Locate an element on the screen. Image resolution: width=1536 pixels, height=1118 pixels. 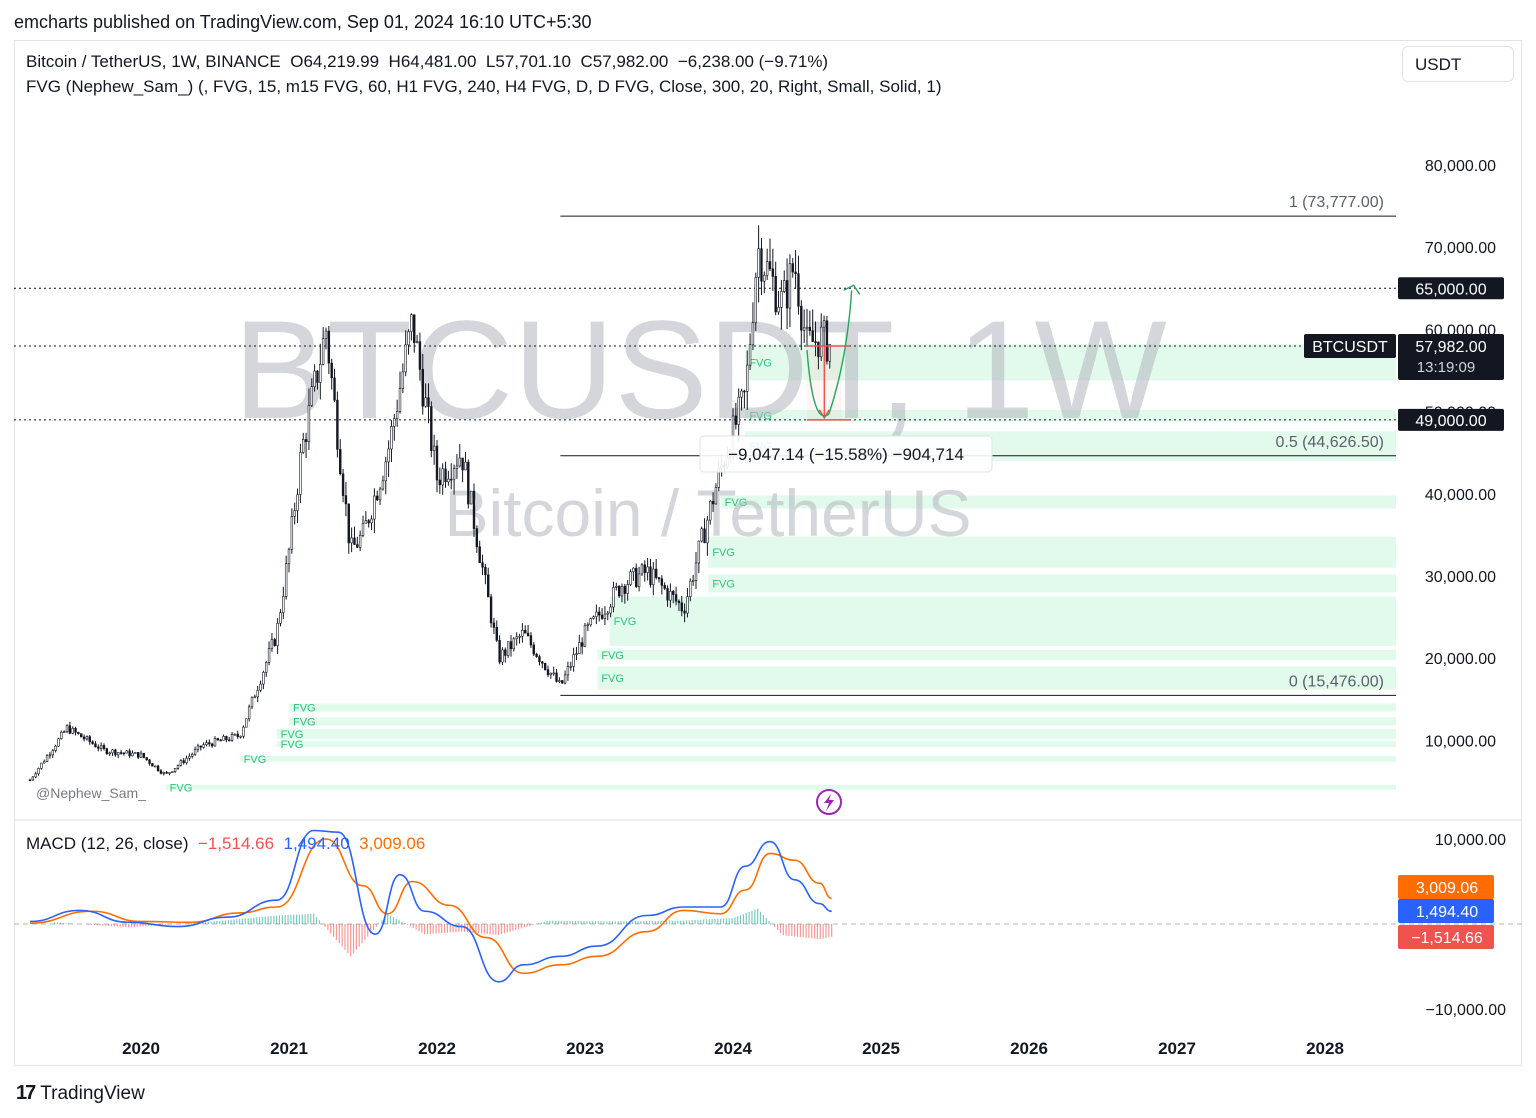
currency-button: USDT is located at coordinates (1458, 64).